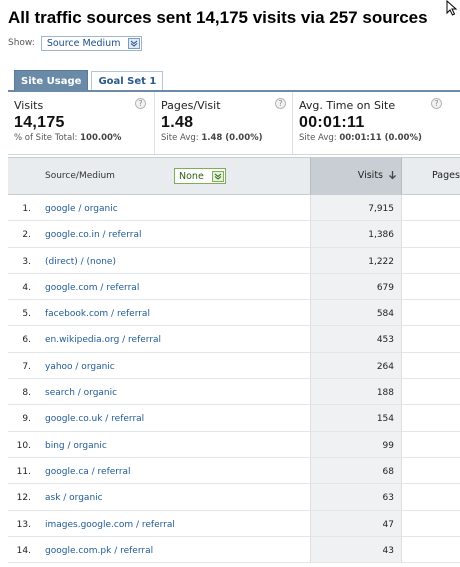  I want to click on visits-cell: 43, so click(356, 549).